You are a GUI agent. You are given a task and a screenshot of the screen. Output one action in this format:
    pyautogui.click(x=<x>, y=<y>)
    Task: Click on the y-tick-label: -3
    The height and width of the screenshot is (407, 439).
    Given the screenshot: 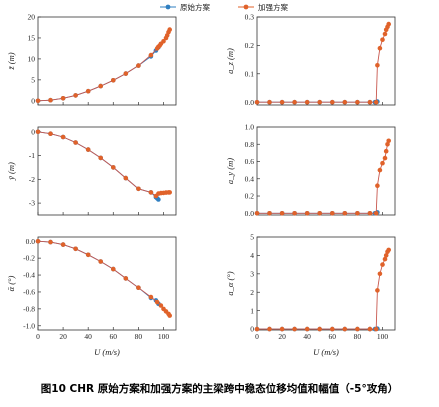 What is the action you would take?
    pyautogui.click(x=32, y=203)
    